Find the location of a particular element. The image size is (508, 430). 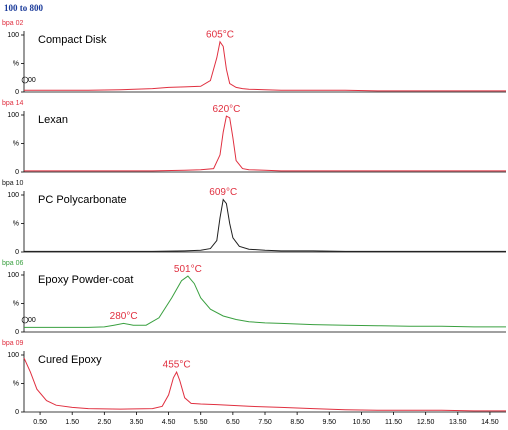

x-tick-label: 5.50 is located at coordinates (201, 422).